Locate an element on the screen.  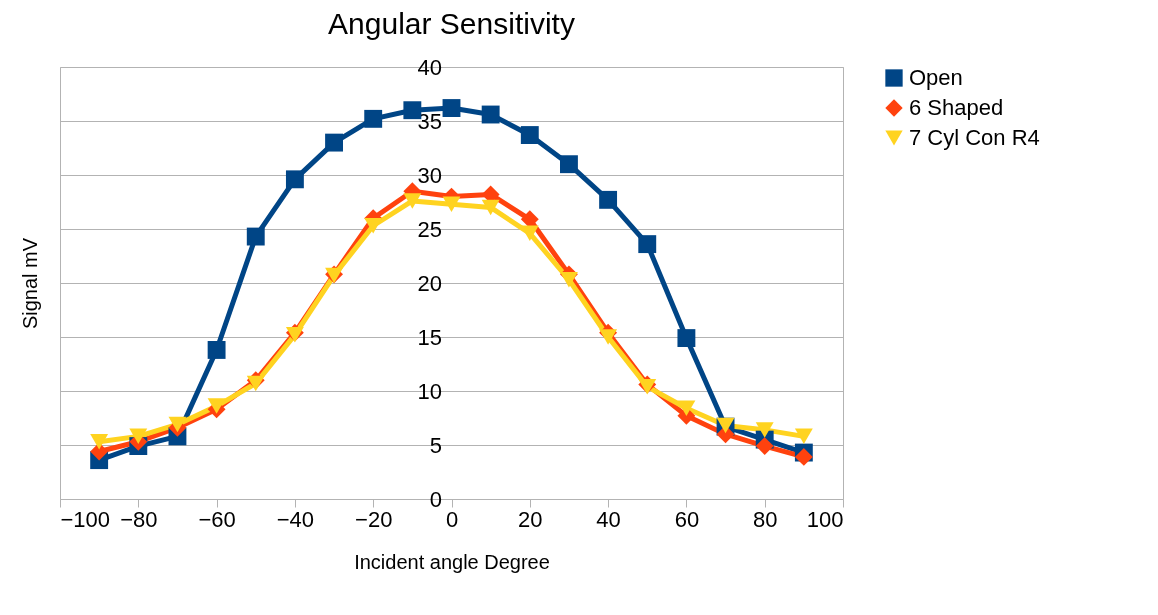
y-tick-label: 25 is located at coordinates (429, 229).